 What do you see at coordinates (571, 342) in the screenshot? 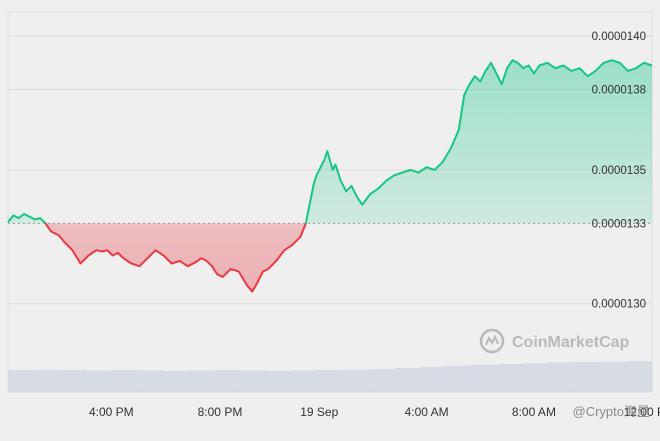
I see `watermark-brand-text: CoinMarketCap` at bounding box center [571, 342].